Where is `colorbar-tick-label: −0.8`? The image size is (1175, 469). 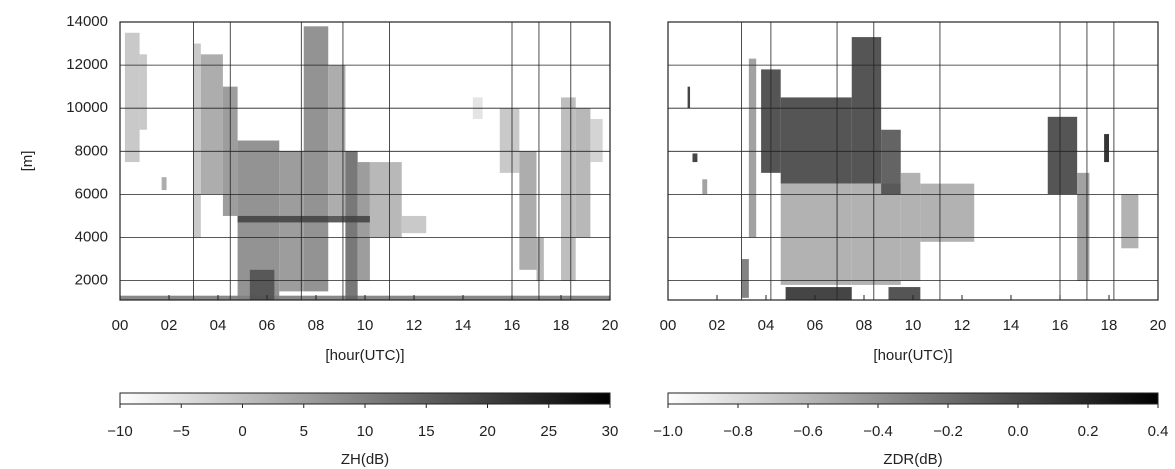 colorbar-tick-label: −0.8 is located at coordinates (738, 431).